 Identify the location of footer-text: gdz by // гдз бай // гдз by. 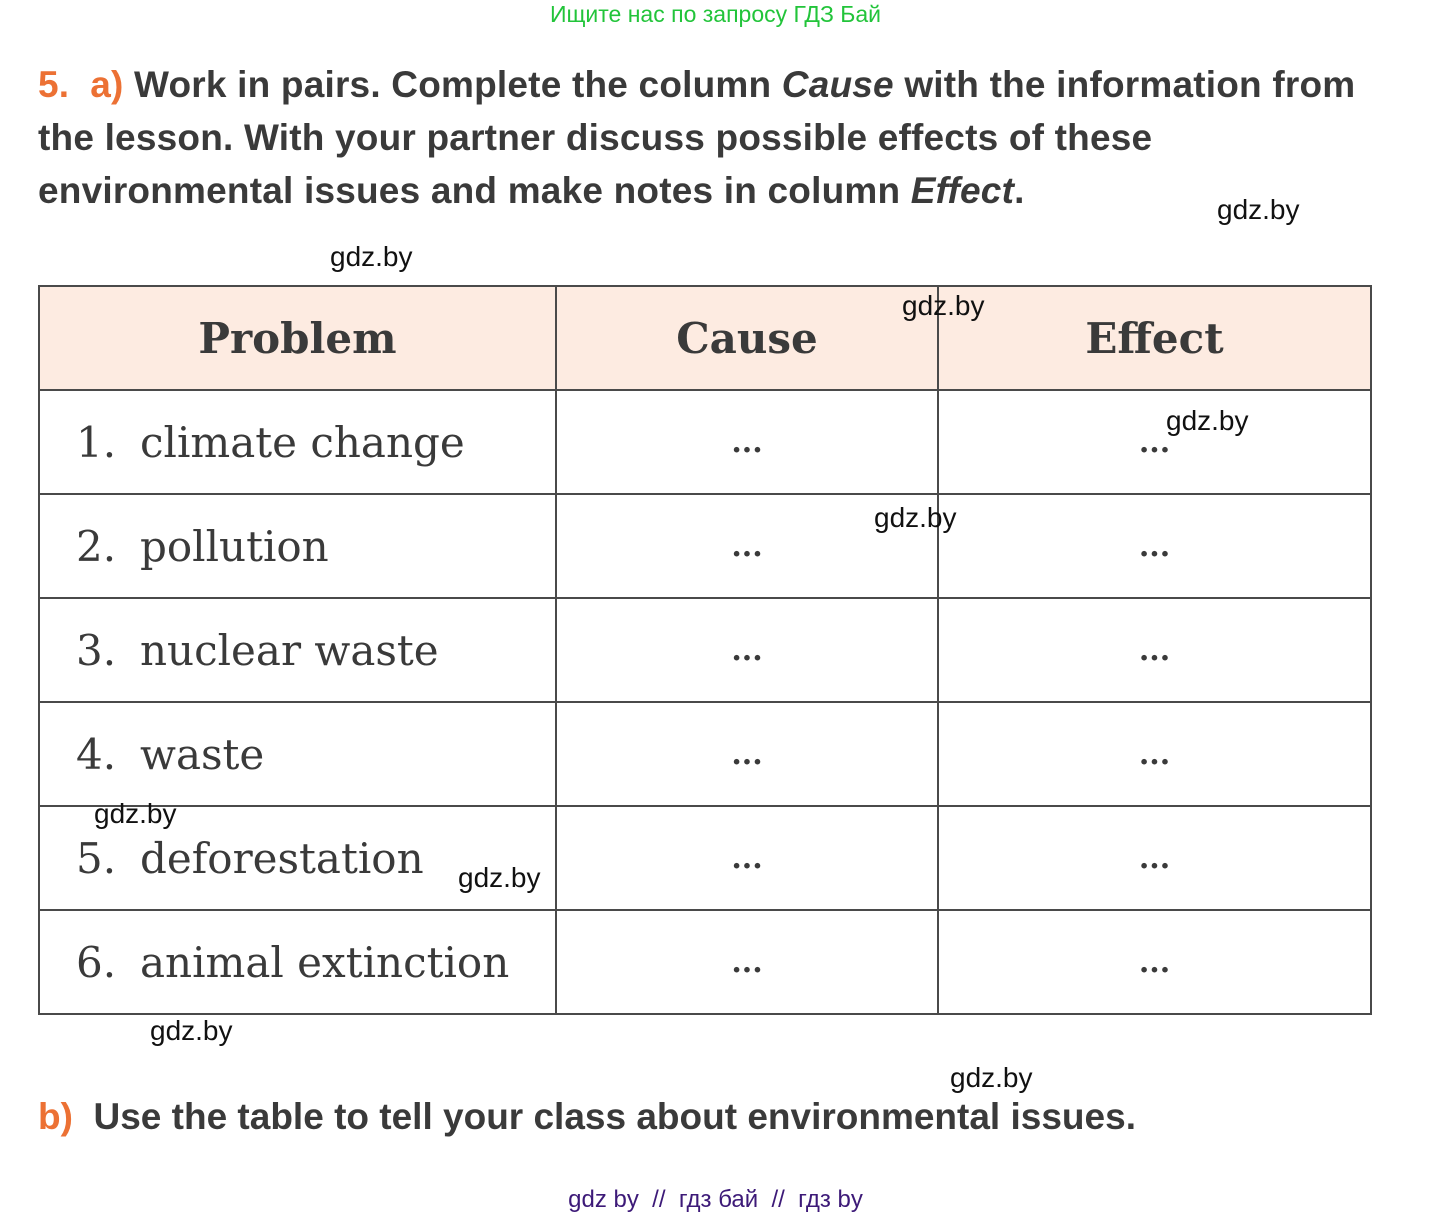
(715, 1199).